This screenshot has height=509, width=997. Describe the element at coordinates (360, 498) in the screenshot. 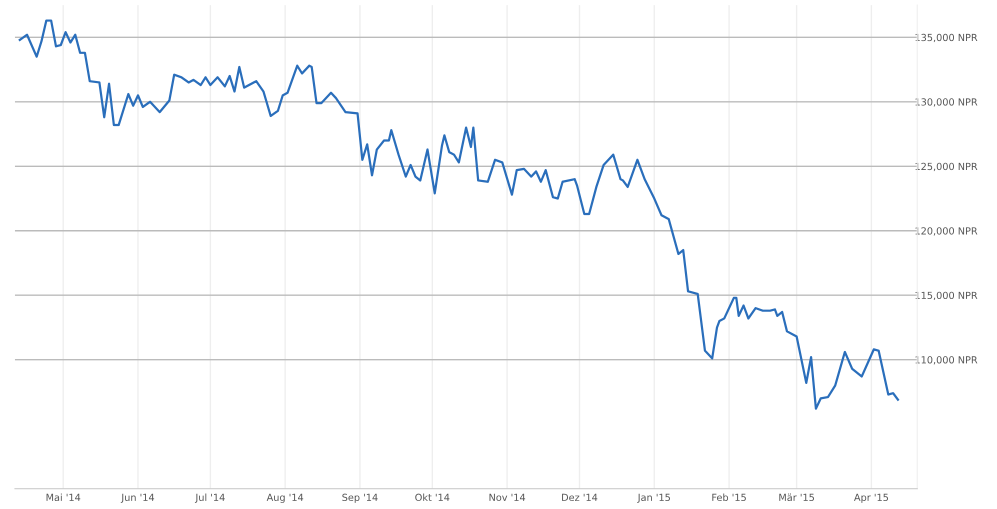

I see `x-tick-label: Sep '14` at that location.